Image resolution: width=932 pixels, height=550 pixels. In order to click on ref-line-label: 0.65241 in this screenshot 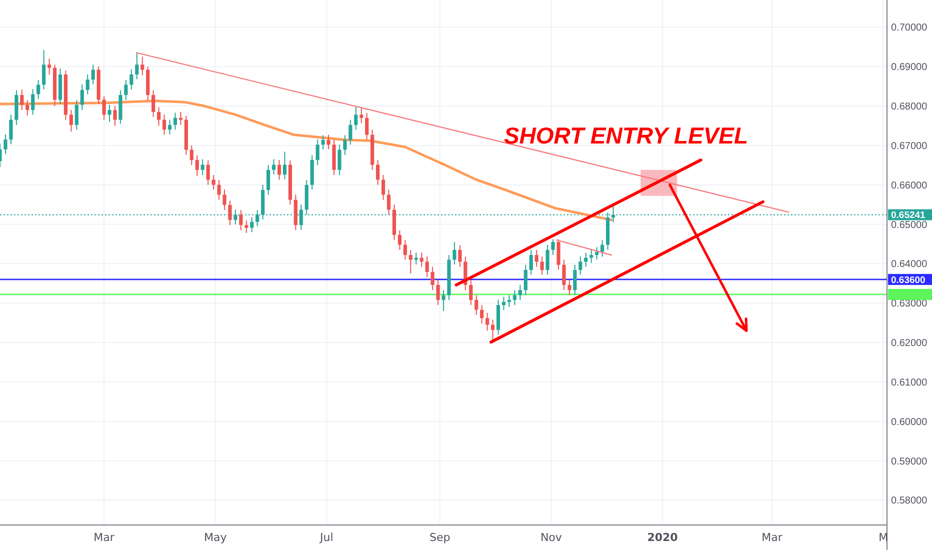, I will do `click(908, 216)`.